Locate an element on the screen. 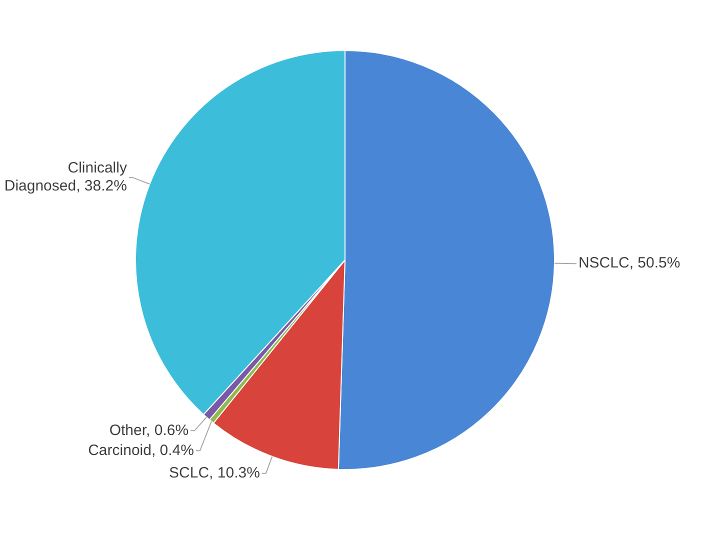  slice-label: SCLC, 10.3% is located at coordinates (214, 473).